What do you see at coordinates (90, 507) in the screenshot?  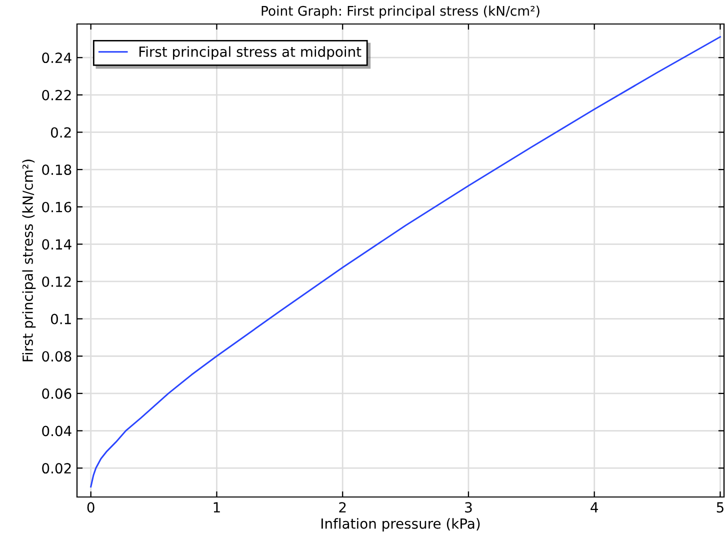 I see `x-tick-label: 0` at bounding box center [90, 507].